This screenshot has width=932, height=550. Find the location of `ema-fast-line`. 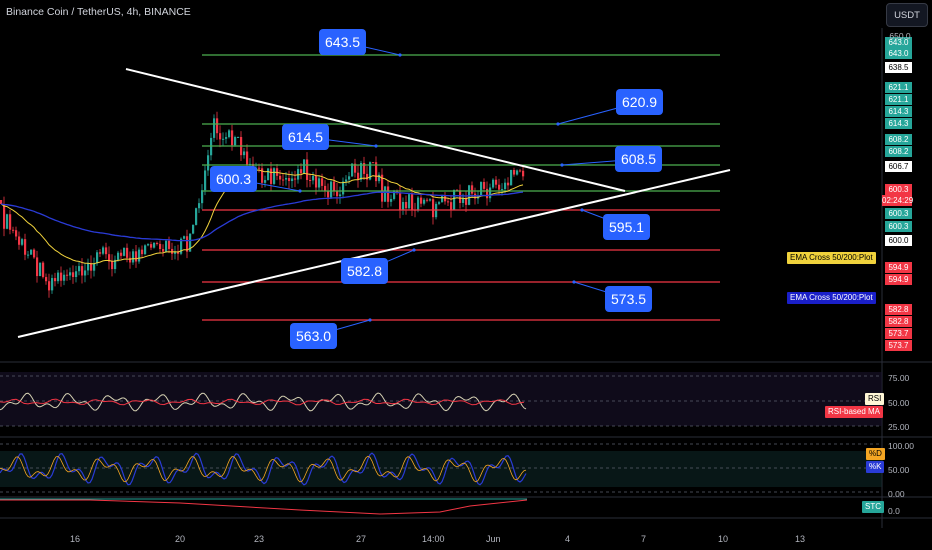

ema-fast-line is located at coordinates (262, 217).